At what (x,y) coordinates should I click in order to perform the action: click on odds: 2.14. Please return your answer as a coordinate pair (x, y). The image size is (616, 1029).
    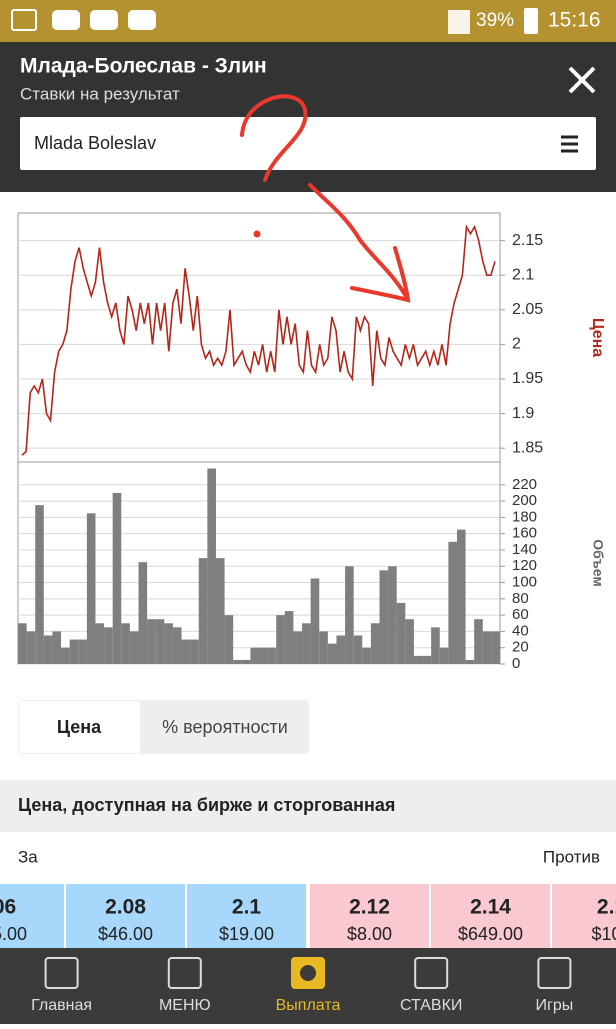
    Looking at the image, I should click on (490, 907).